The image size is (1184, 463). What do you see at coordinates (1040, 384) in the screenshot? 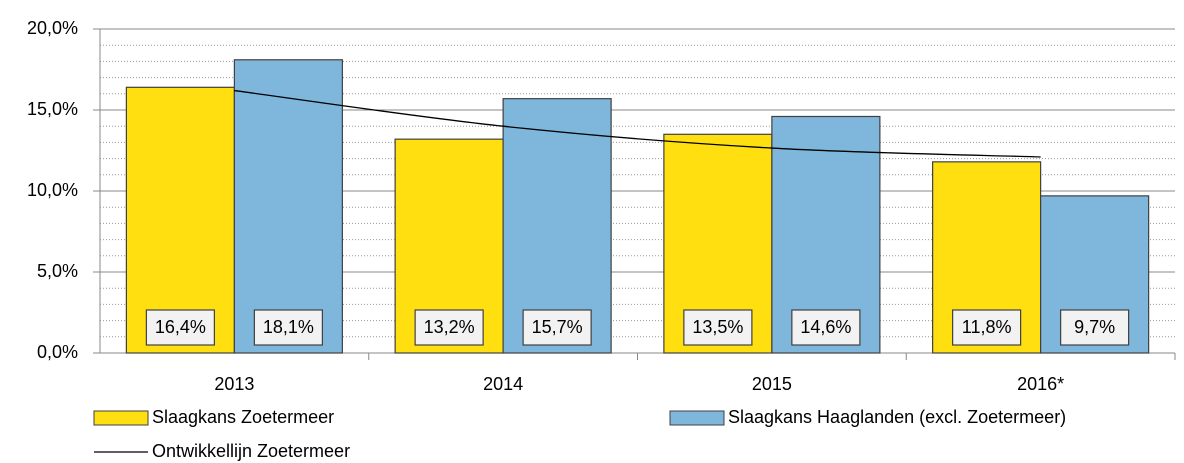
I see `x-tick-label: 2016*` at bounding box center [1040, 384].